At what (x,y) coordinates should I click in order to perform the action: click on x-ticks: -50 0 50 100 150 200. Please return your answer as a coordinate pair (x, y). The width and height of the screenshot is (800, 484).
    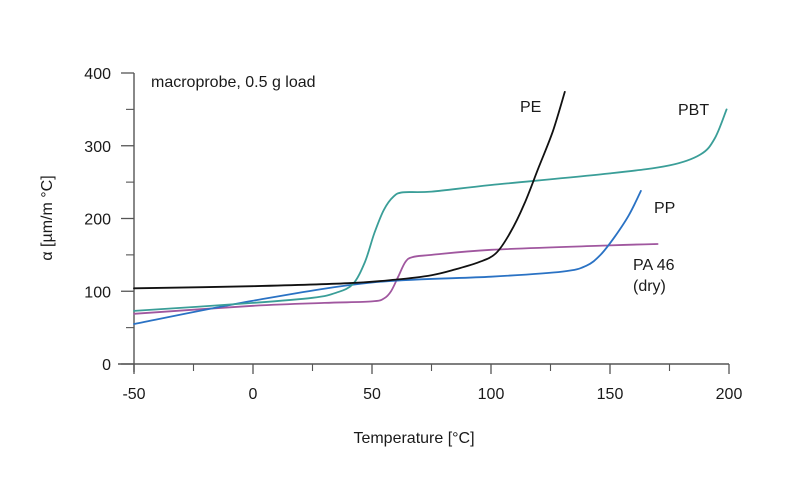
    Looking at the image, I should click on (432, 383).